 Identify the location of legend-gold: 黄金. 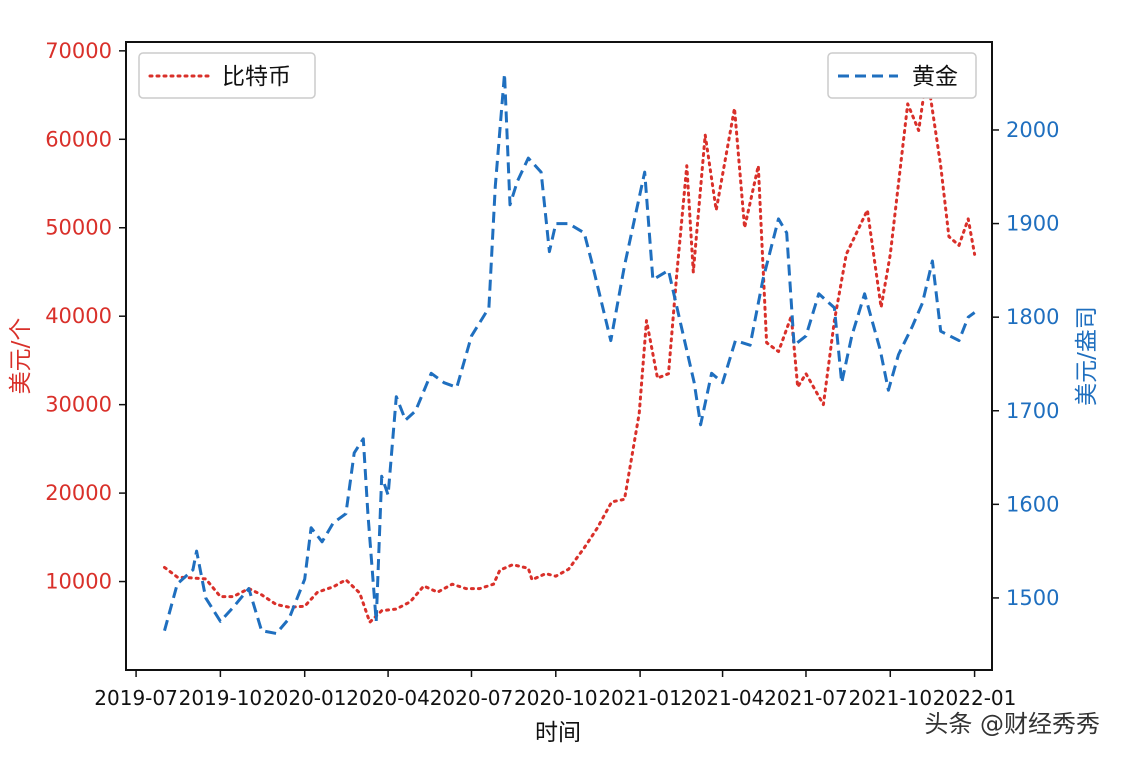
(902, 75).